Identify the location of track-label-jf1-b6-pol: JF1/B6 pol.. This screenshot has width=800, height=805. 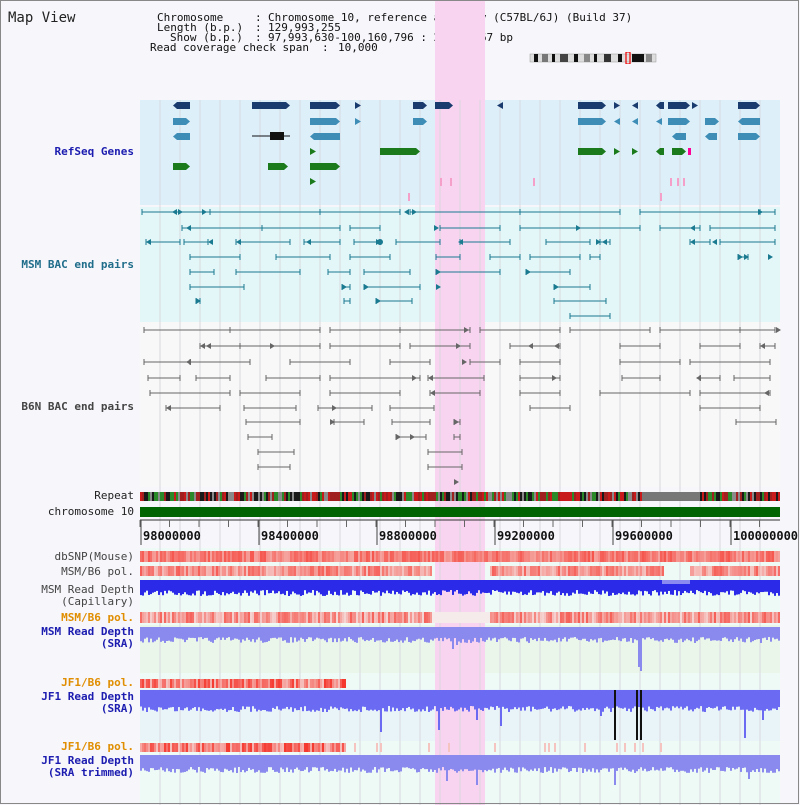
(97, 682).